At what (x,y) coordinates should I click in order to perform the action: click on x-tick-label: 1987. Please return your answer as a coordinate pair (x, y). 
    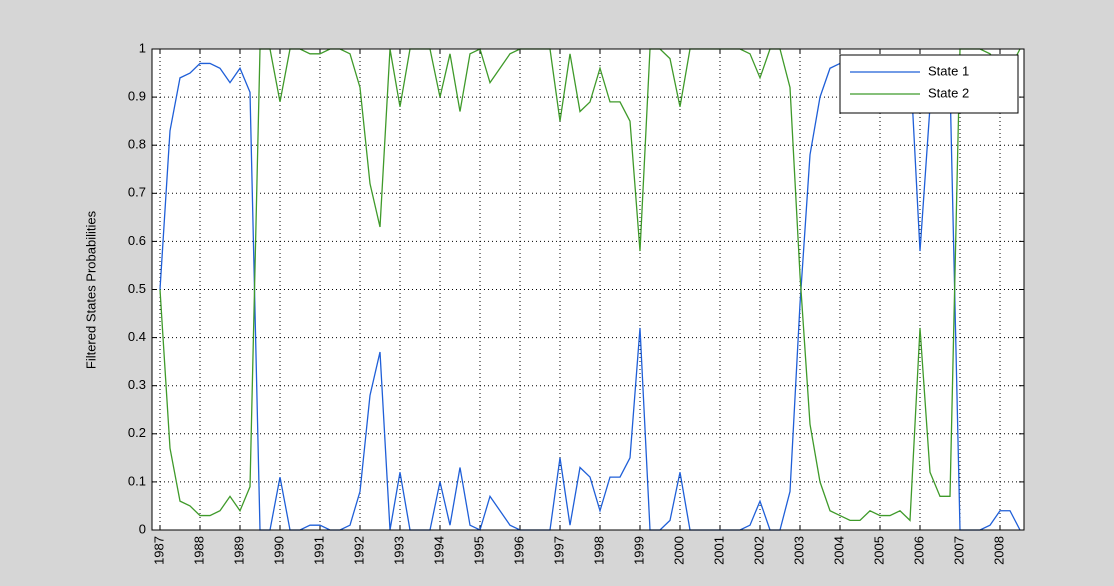
    Looking at the image, I should click on (158, 550).